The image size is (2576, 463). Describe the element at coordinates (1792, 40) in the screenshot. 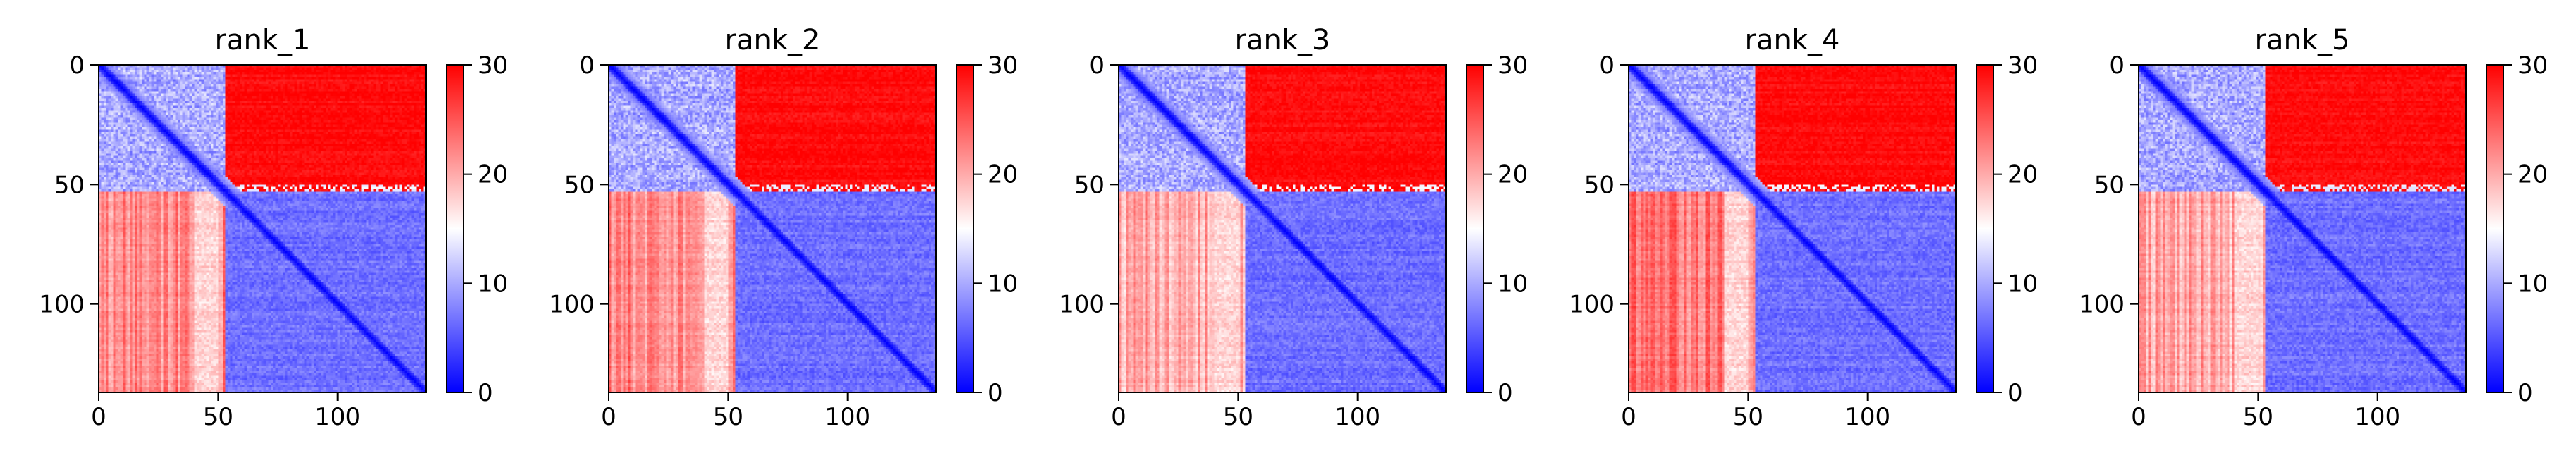

I see `panel-title: rank_4` at that location.